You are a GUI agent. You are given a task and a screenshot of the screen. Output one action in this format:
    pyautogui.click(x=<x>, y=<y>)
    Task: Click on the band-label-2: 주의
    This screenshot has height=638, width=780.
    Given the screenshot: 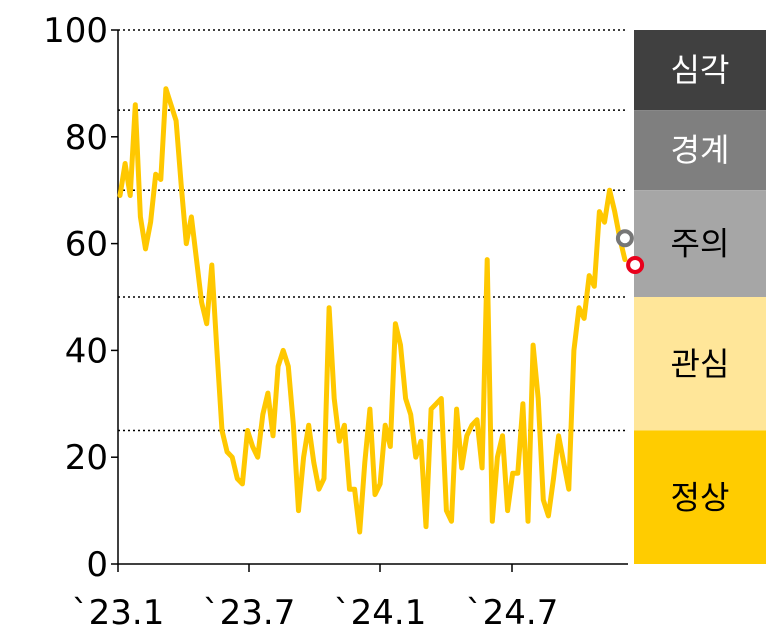 What is the action you would take?
    pyautogui.click(x=700, y=244)
    